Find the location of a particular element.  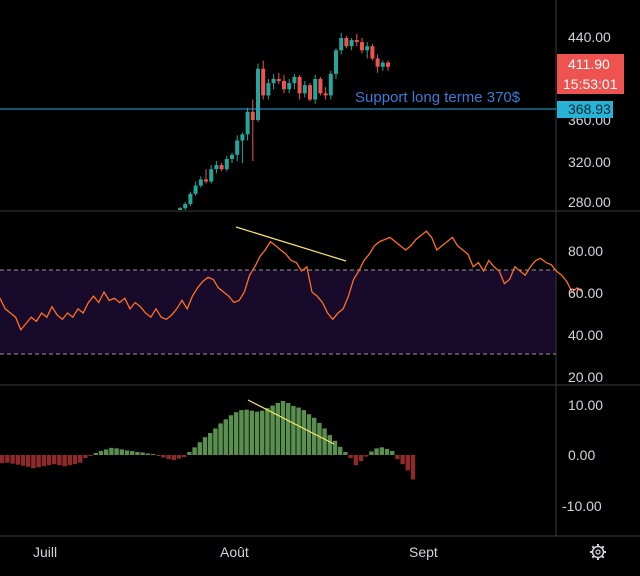

support-price-label is located at coordinates (585, 109).